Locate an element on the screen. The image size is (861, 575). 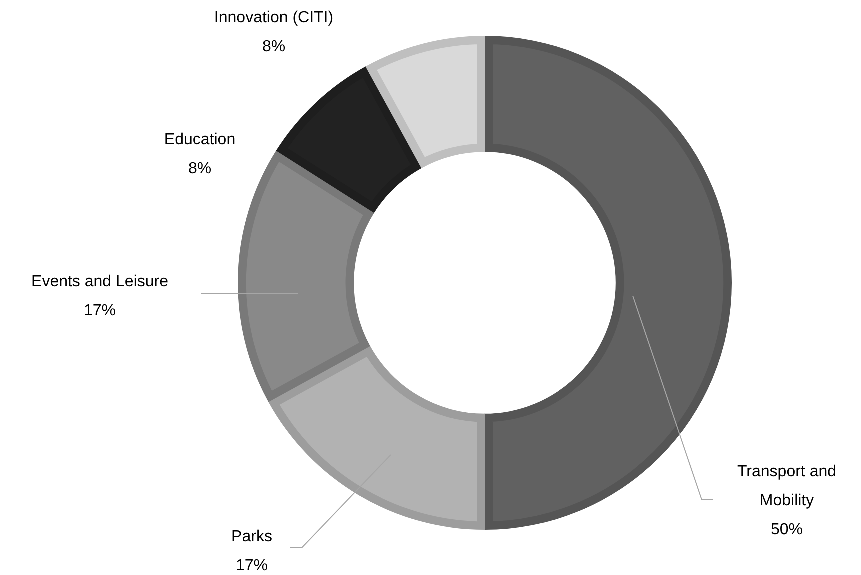
slice-label: Education is located at coordinates (200, 139).